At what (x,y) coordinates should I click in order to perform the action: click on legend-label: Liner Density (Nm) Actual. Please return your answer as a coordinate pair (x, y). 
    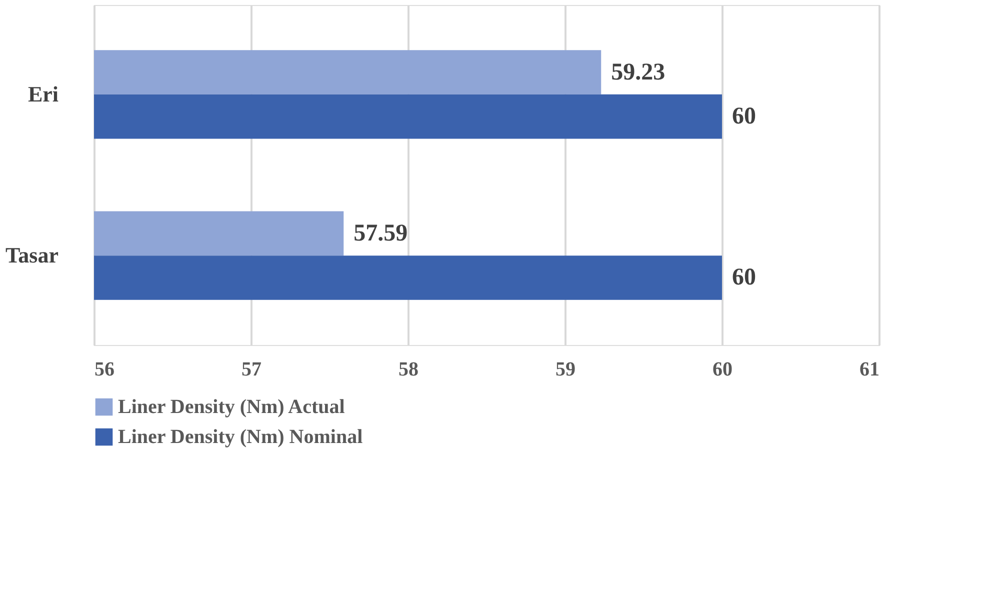
    Looking at the image, I should click on (232, 407).